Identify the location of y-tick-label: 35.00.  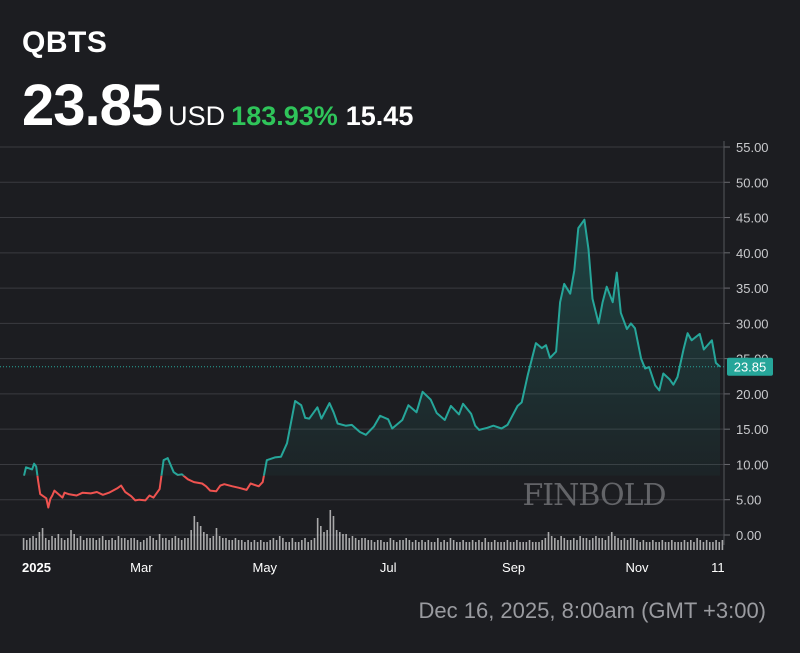
(752, 288).